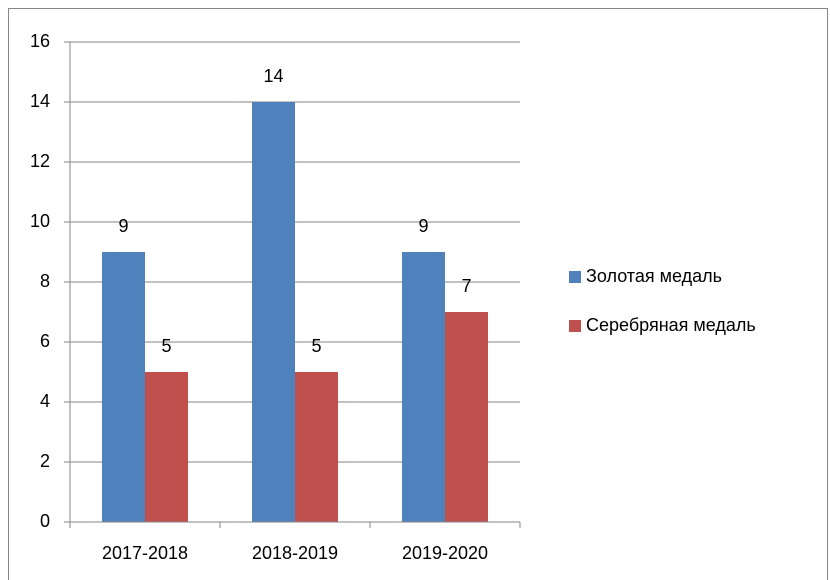 This screenshot has width=830, height=580. What do you see at coordinates (40, 161) in the screenshot?
I see `y-tick-label: 12` at bounding box center [40, 161].